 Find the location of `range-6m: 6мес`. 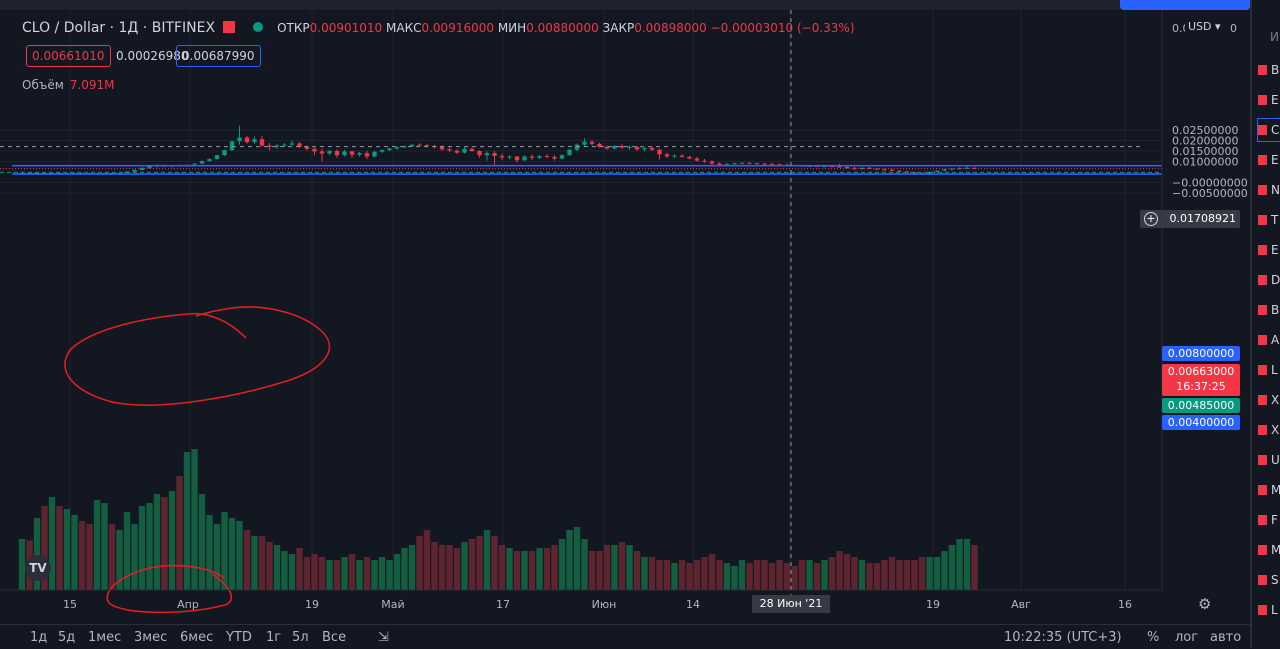

range-6m: 6мес is located at coordinates (197, 637).